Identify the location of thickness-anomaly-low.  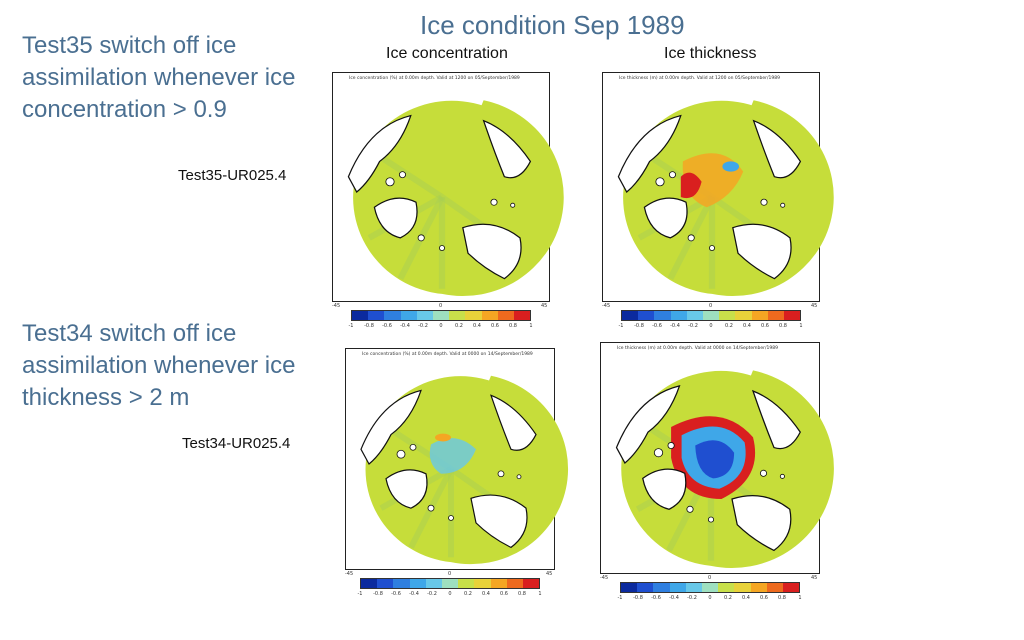
(731, 166).